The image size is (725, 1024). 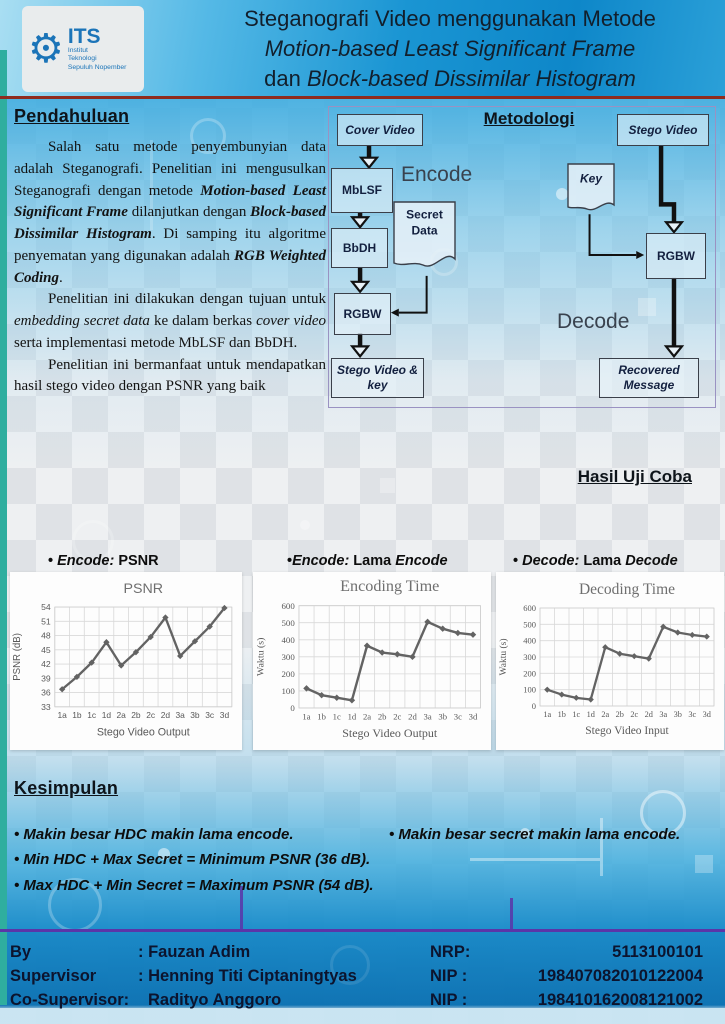 I want to click on flow-box-rgbw-decode: RGBW, so click(x=676, y=256).